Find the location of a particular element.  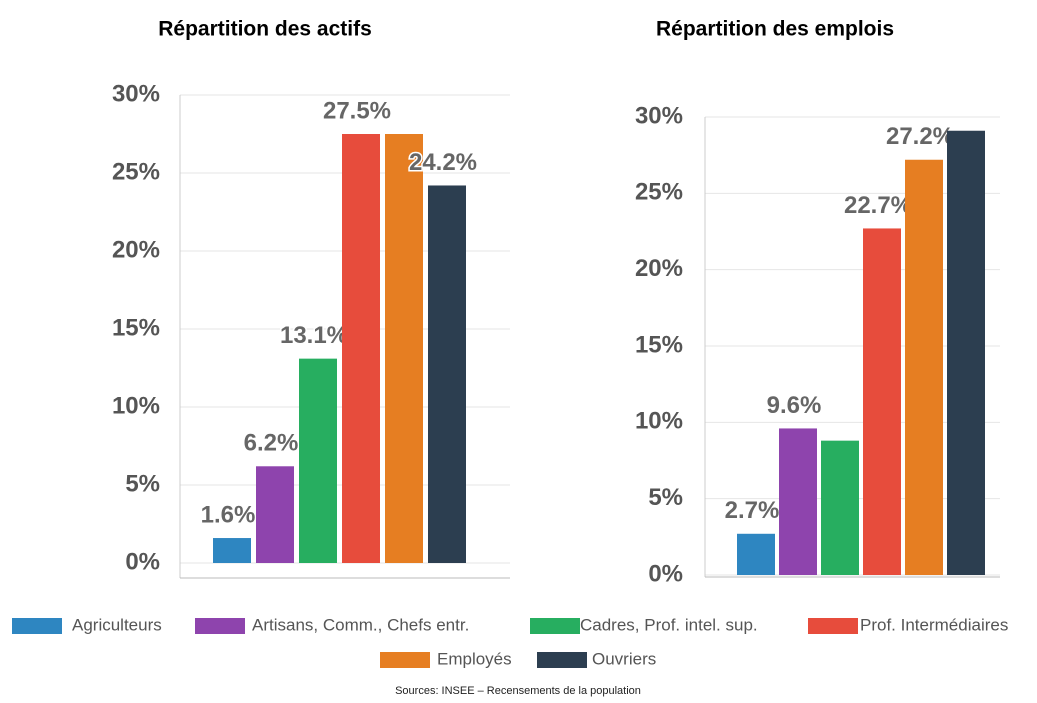

data-label: 22.7% is located at coordinates (878, 205).